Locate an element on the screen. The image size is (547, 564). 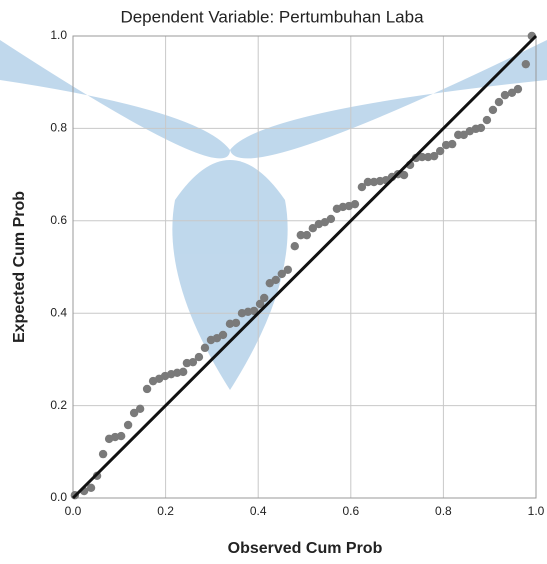
x-tick-label: 0.4 is located at coordinates (258, 511).